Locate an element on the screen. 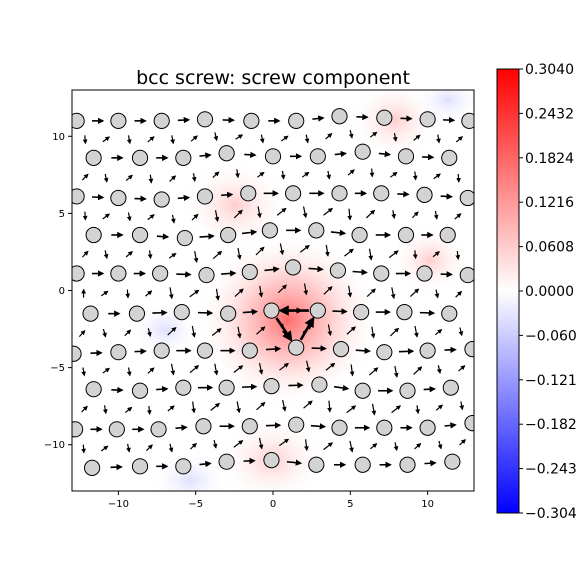 This screenshot has width=576, height=576. y-tick-label: −5 is located at coordinates (57, 368).